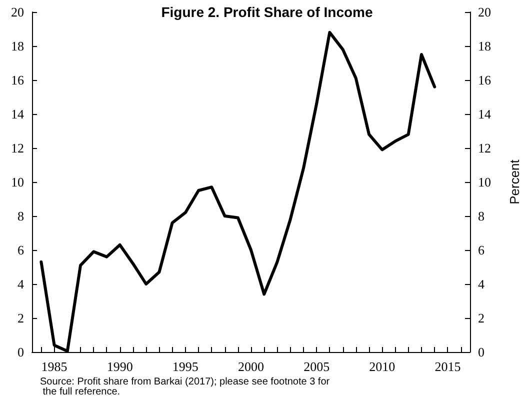 This screenshot has height=405, width=529. What do you see at coordinates (21, 250) in the screenshot?
I see `y-tick-label: 6` at bounding box center [21, 250].